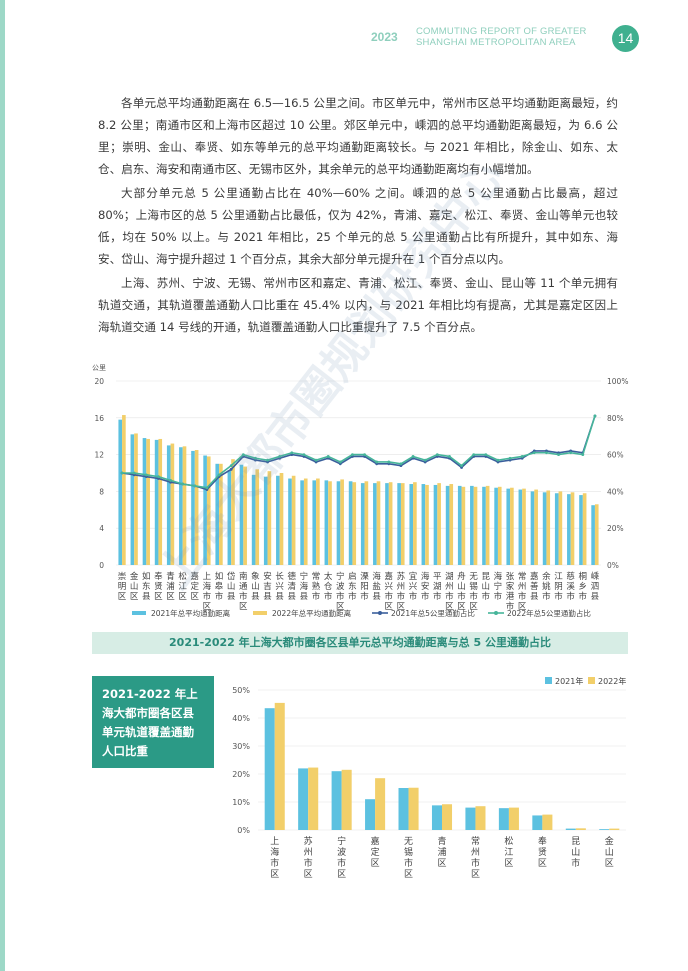 This screenshot has width=688, height=971. I want to click on chart1-category-char: 湖, so click(449, 577).